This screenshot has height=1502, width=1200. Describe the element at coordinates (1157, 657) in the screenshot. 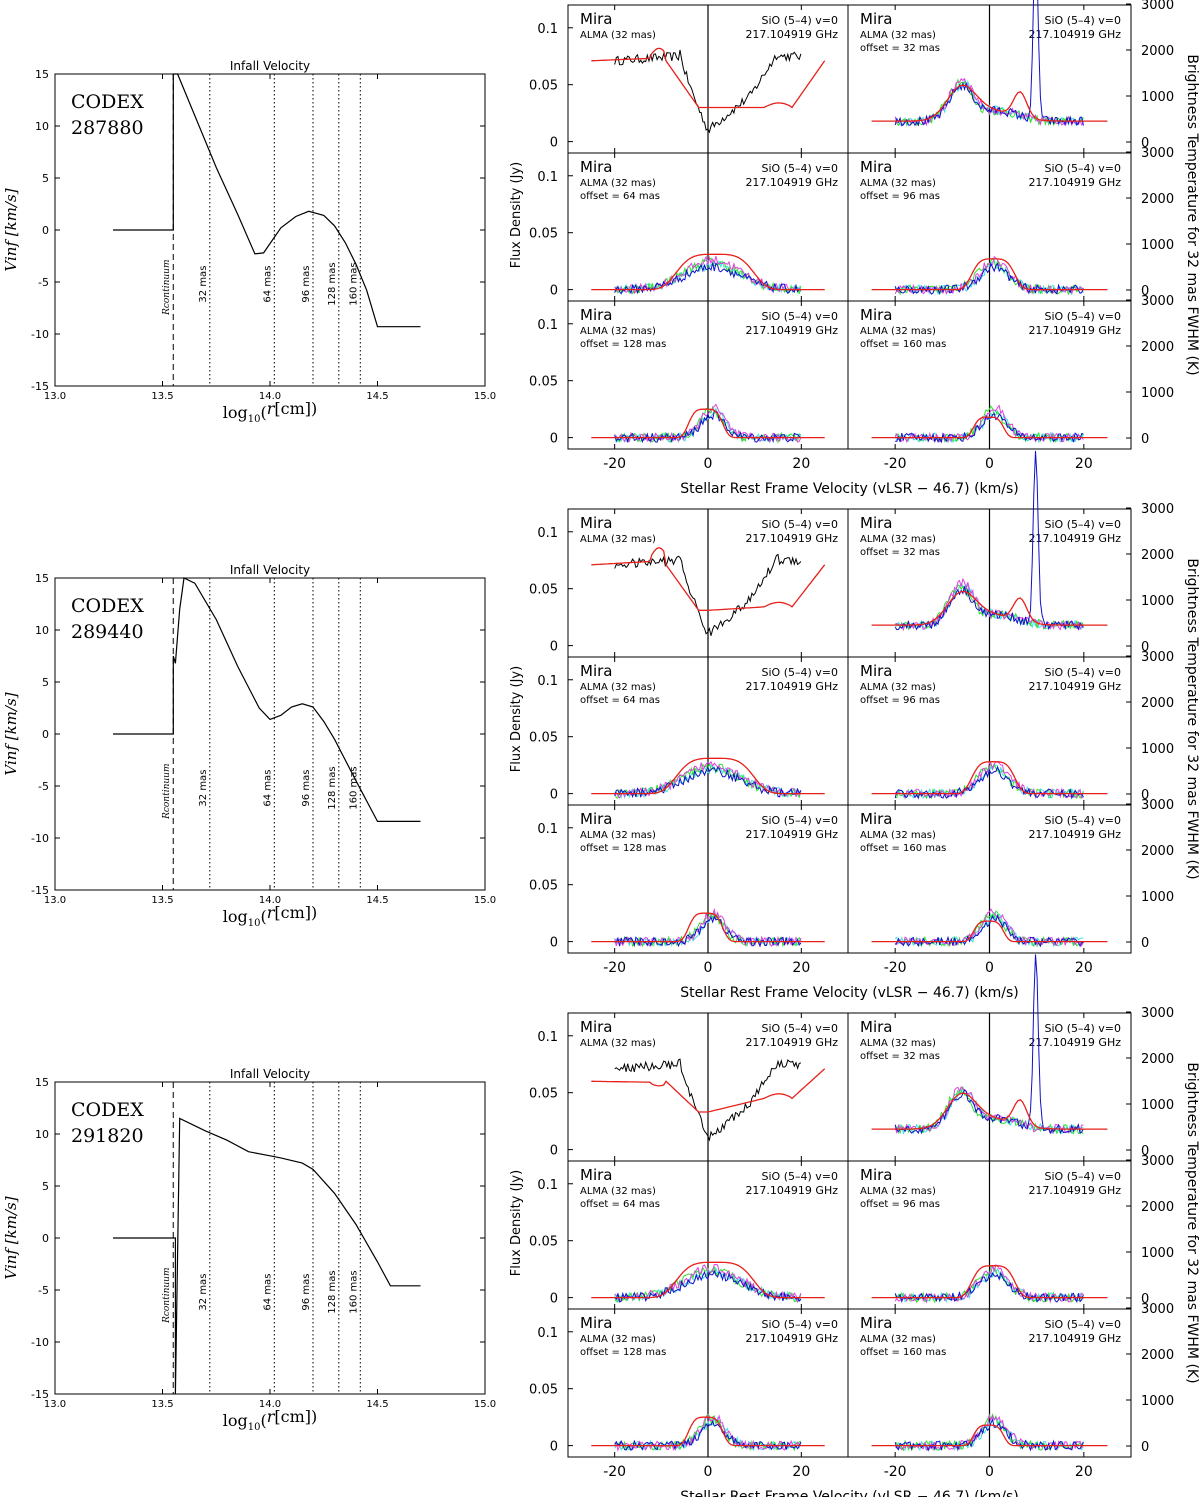

I see `right-tick-label: 3000` at that location.